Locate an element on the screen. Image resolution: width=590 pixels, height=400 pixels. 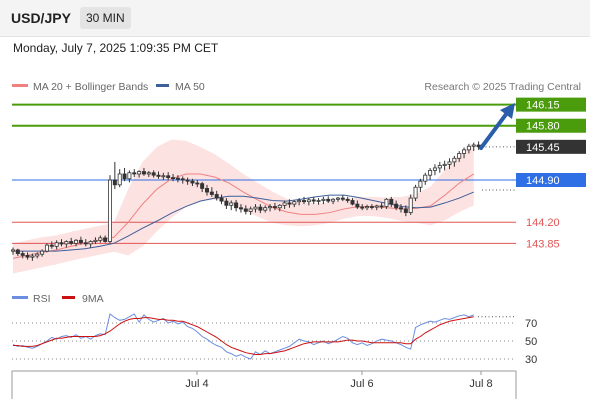
target-arrow is located at coordinates (497, 126).